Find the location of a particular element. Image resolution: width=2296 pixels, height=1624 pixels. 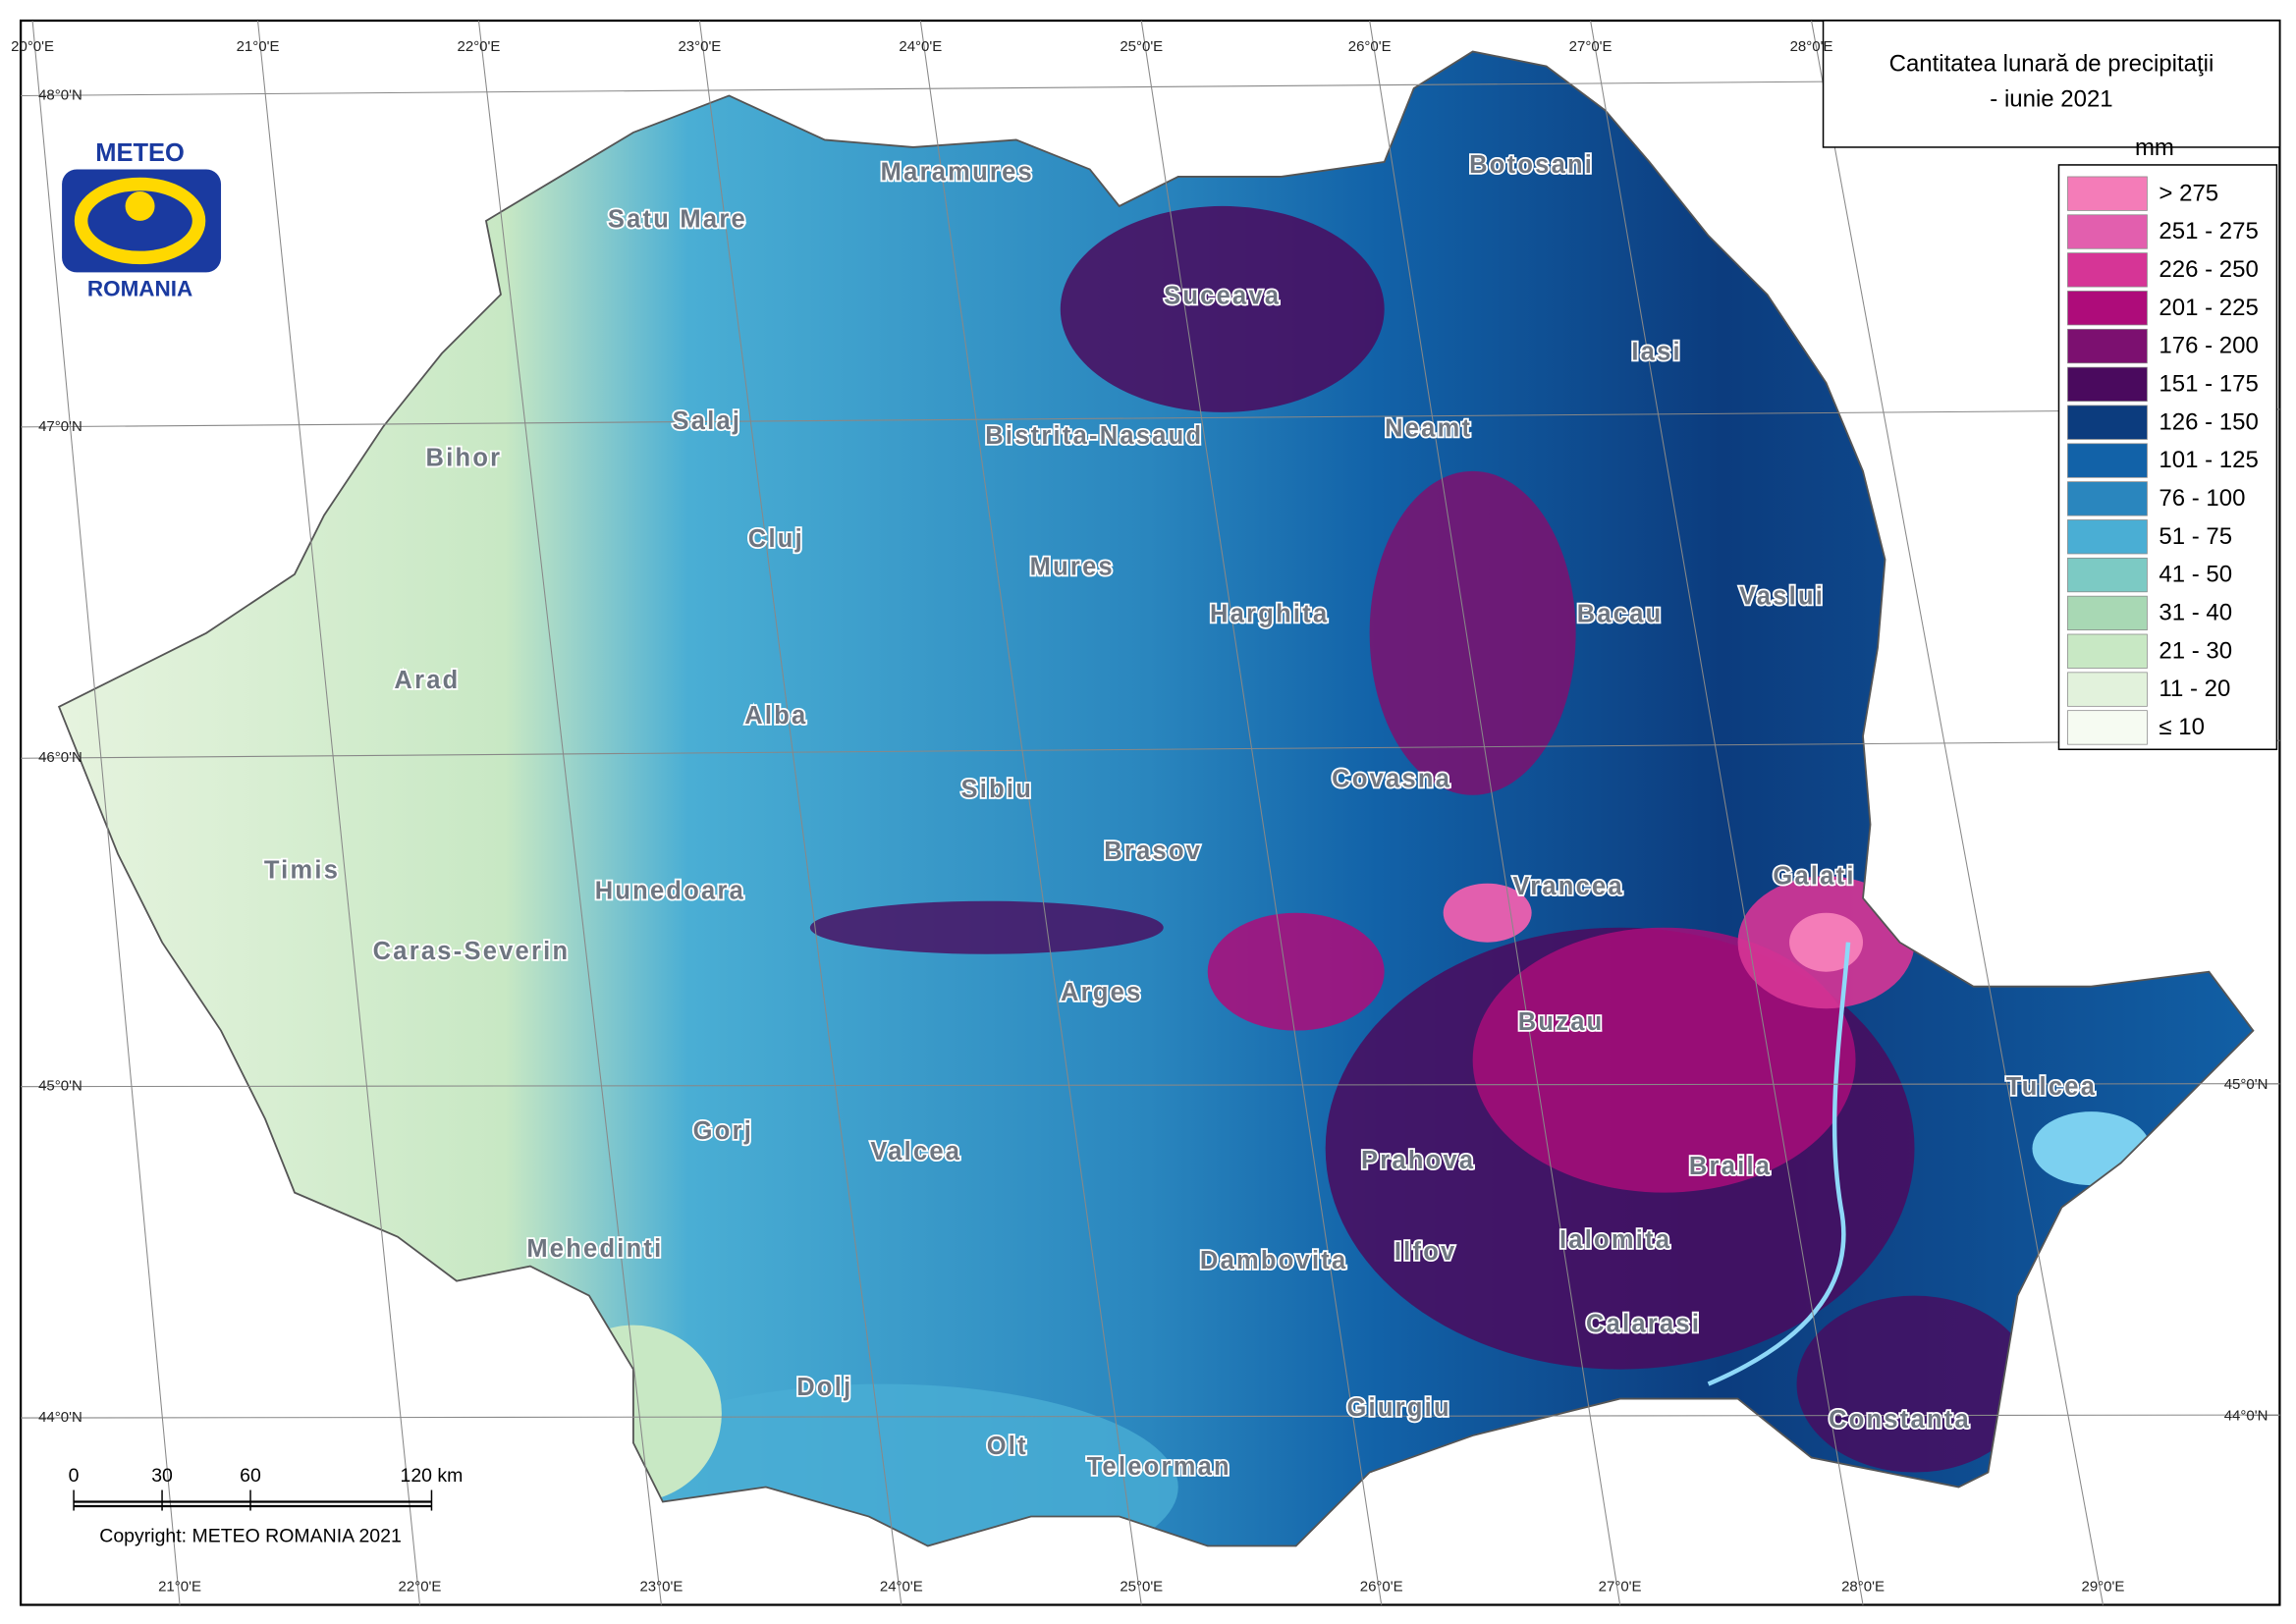

graticule-label: 20°0'E is located at coordinates (32, 46).